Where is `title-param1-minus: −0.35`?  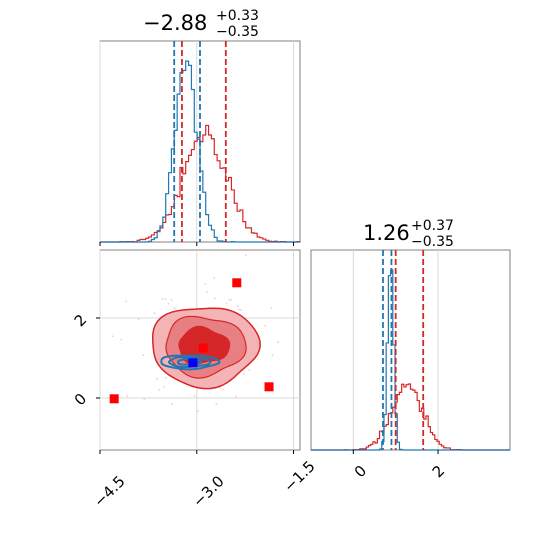 title-param1-minus: −0.35 is located at coordinates (237, 32).